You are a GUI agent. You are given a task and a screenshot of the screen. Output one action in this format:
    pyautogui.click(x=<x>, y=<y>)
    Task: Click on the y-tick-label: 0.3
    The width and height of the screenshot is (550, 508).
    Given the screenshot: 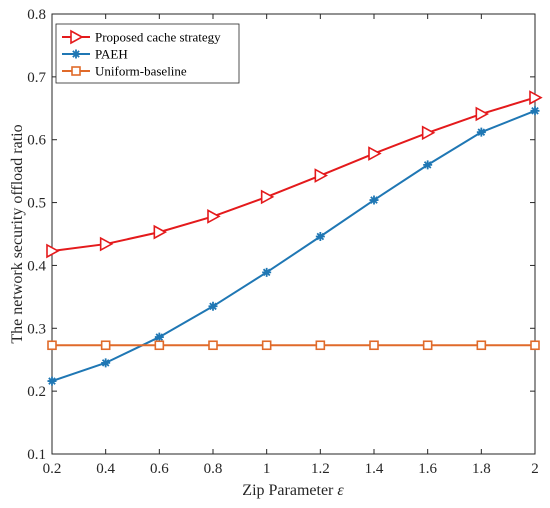 What is the action you would take?
    pyautogui.click(x=36, y=329)
    